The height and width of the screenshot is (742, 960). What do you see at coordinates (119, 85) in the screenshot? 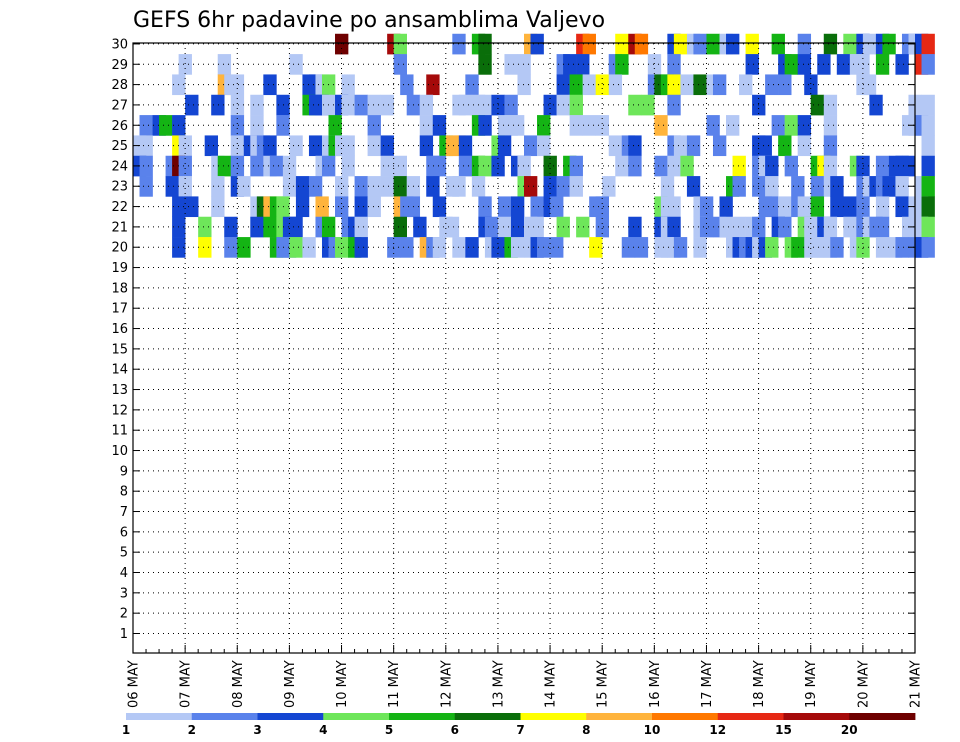
I see `y-tick-label: 28` at bounding box center [119, 85].